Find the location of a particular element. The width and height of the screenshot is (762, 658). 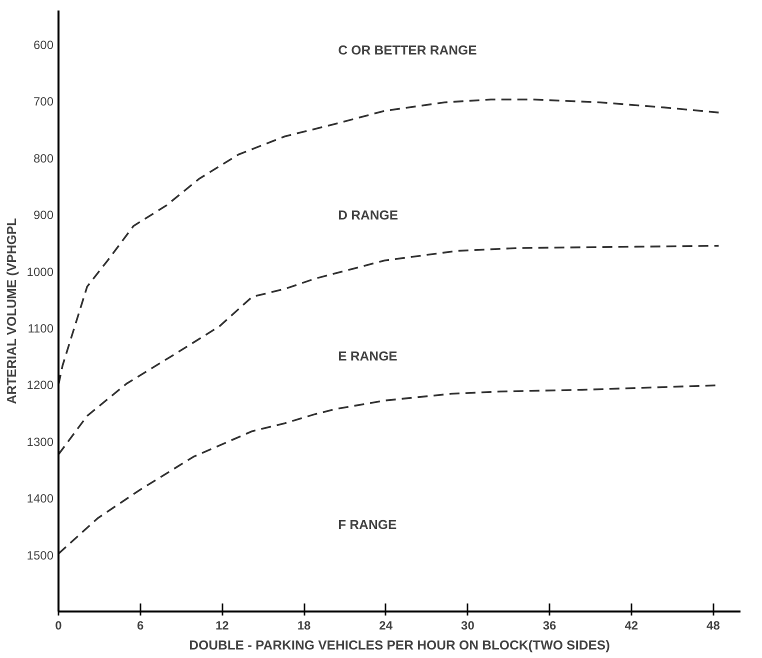

y-tick-label: 1200 is located at coordinates (40, 385).